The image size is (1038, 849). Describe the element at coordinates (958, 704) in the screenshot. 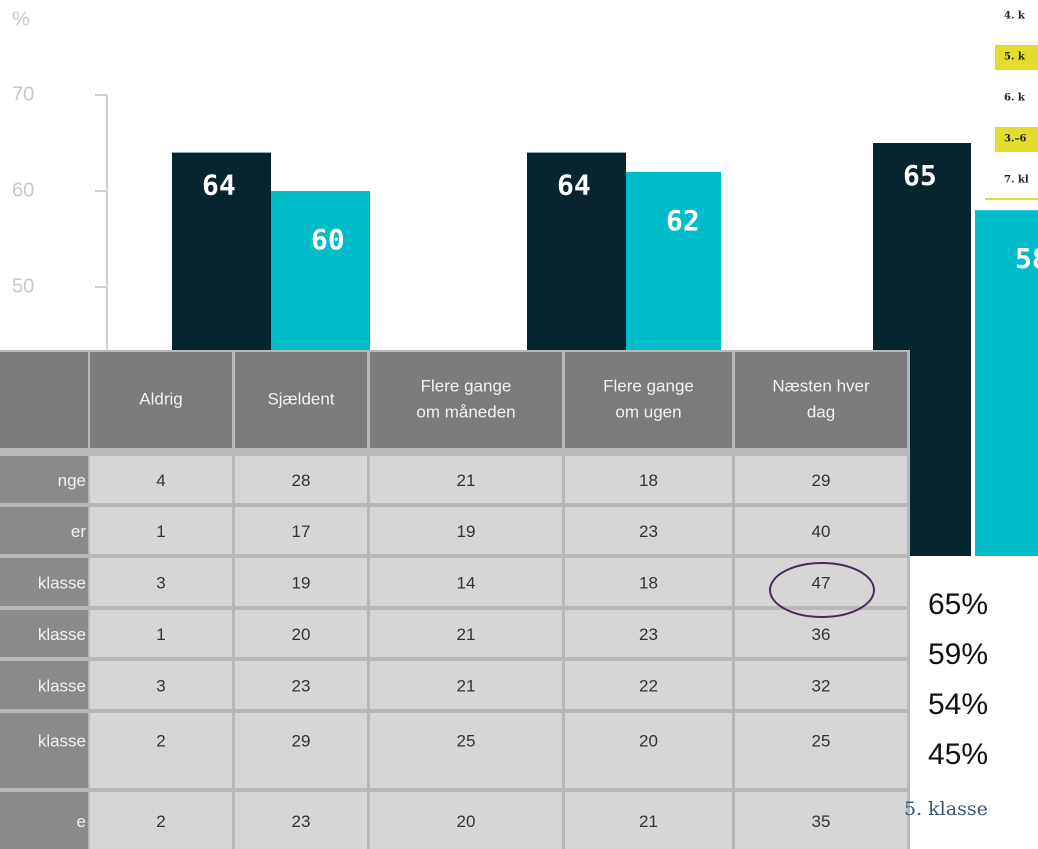

I see `percentage: 54%` at that location.